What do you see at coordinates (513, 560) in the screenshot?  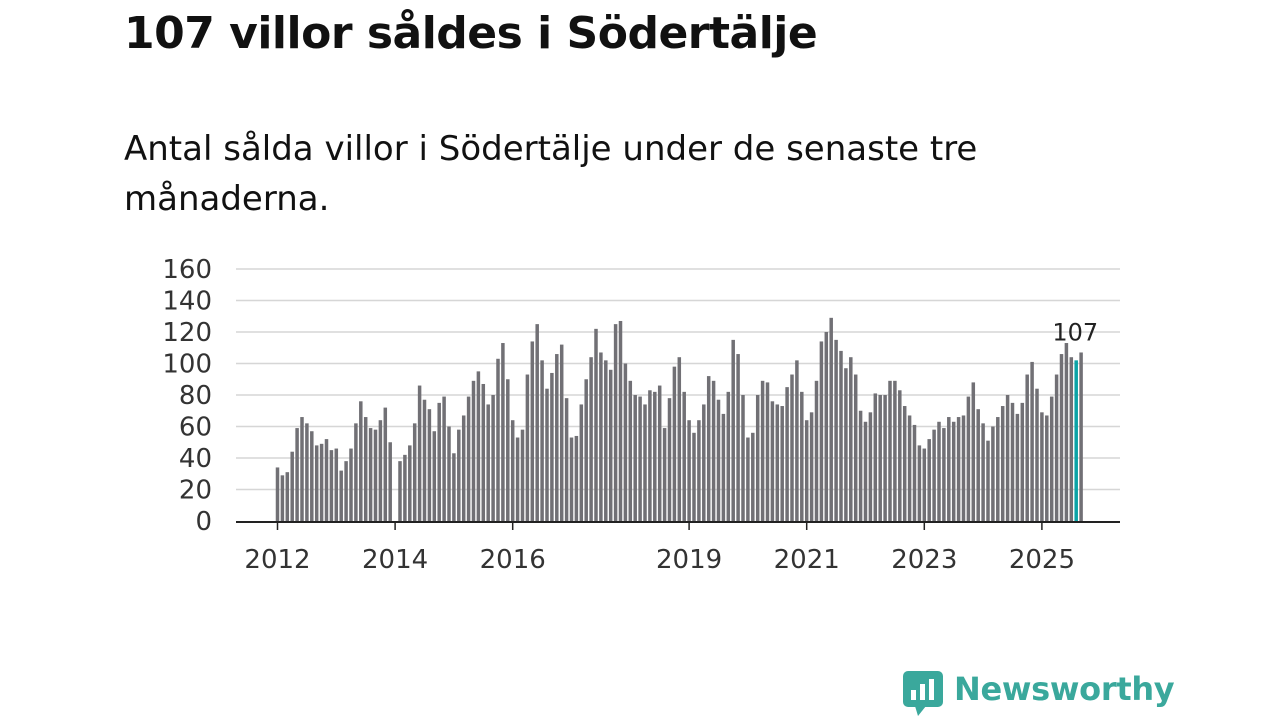 I see `x-tick-label: 2016` at bounding box center [513, 560].